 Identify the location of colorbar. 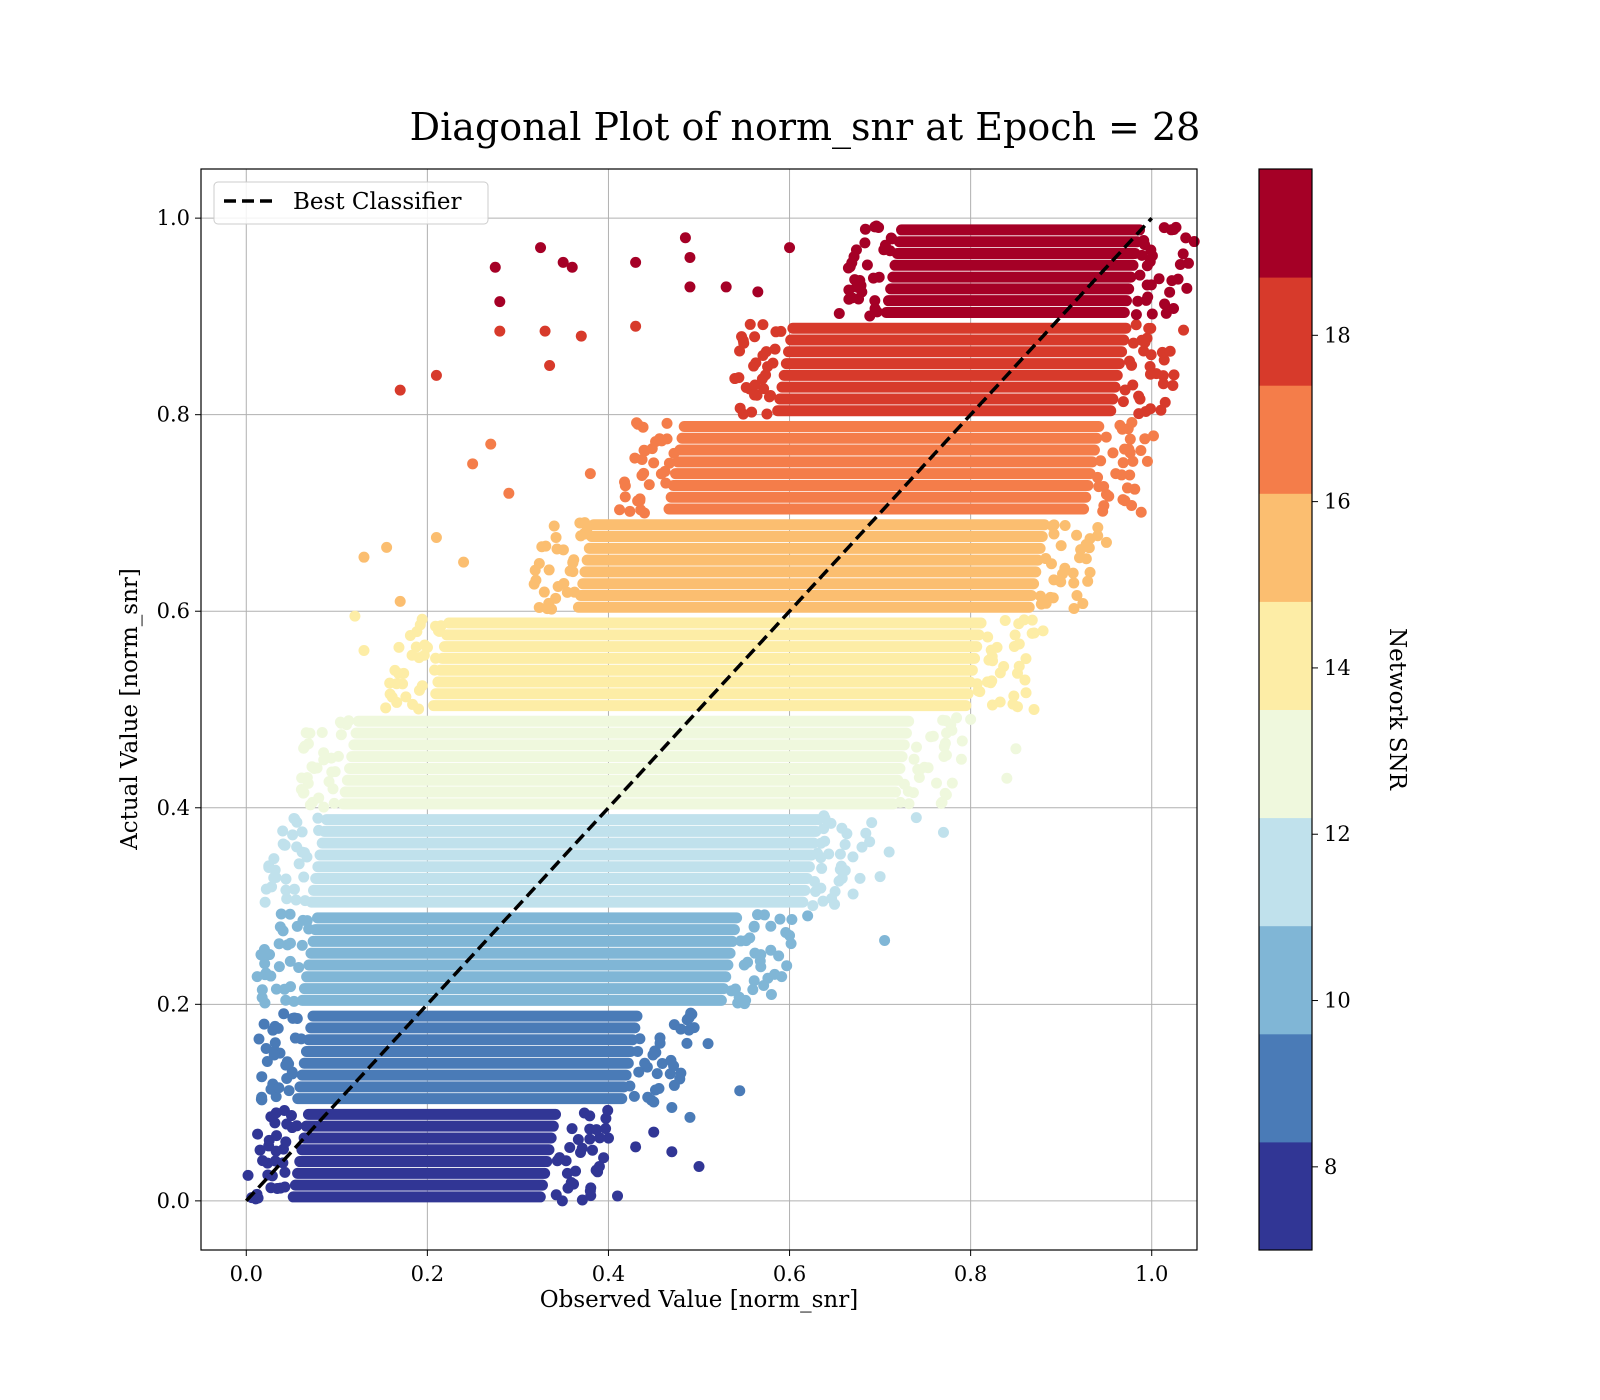
(1285, 710).